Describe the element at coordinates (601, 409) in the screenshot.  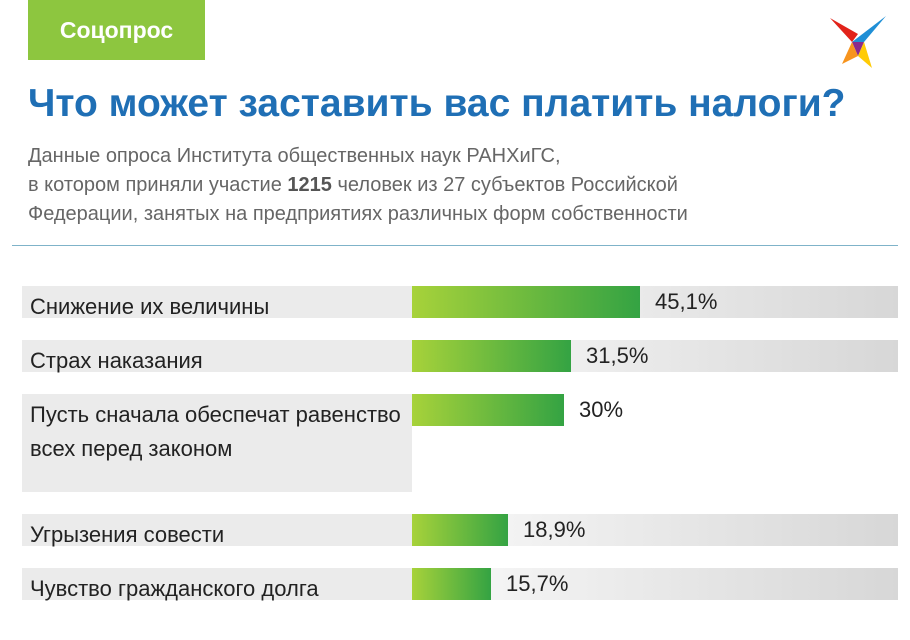
I see `value-label: 30%` at that location.